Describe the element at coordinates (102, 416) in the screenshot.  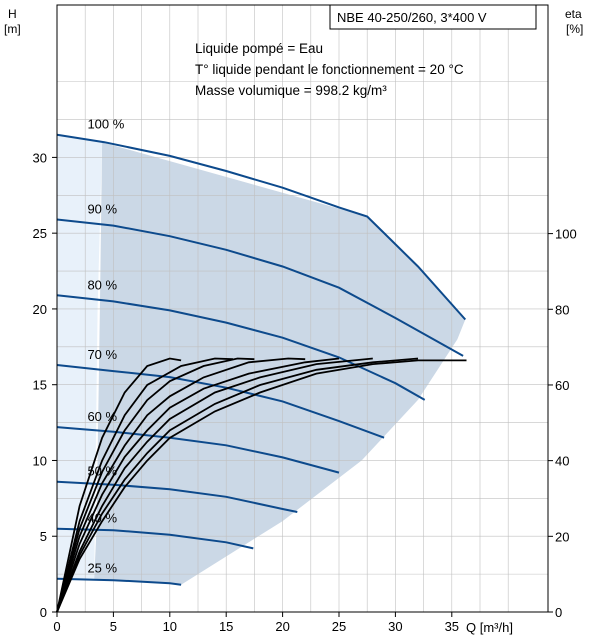
I see `speed-label: 60 %` at that location.